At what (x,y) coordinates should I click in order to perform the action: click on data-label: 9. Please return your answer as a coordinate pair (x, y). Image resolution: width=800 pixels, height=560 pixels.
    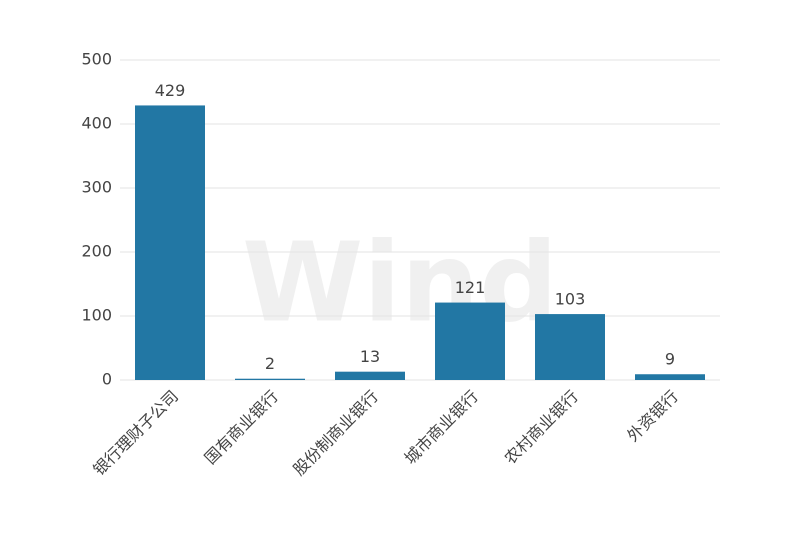
    Looking at the image, I should click on (670, 359).